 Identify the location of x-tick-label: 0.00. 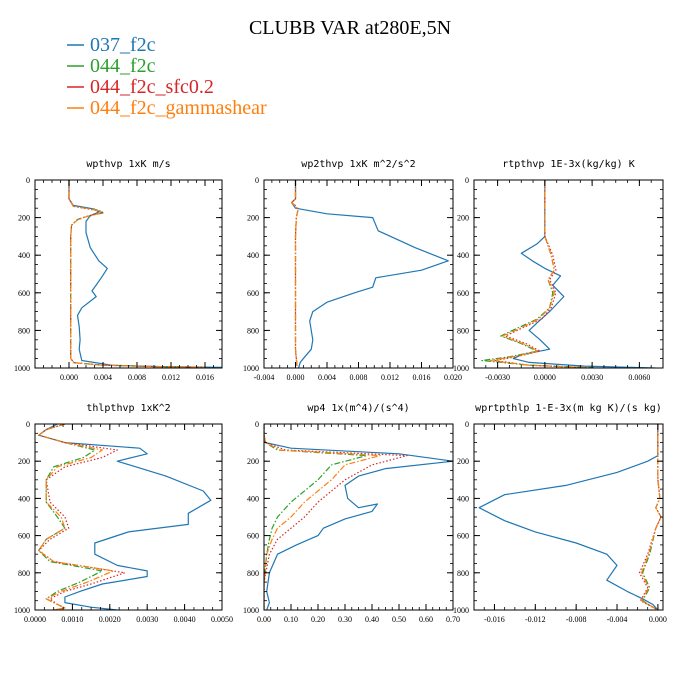
(264, 619).